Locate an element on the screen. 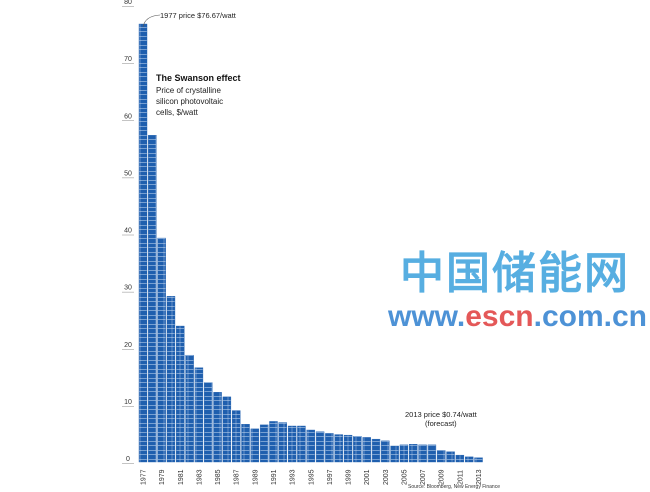 The height and width of the screenshot is (492, 650). bar-1998 is located at coordinates (338, 448).